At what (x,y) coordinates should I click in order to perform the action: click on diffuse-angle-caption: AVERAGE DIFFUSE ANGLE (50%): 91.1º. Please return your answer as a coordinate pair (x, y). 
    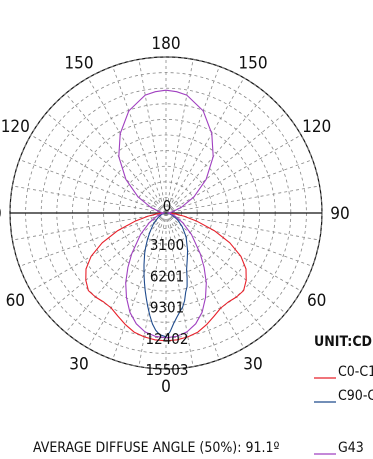
    Looking at the image, I should click on (156, 448).